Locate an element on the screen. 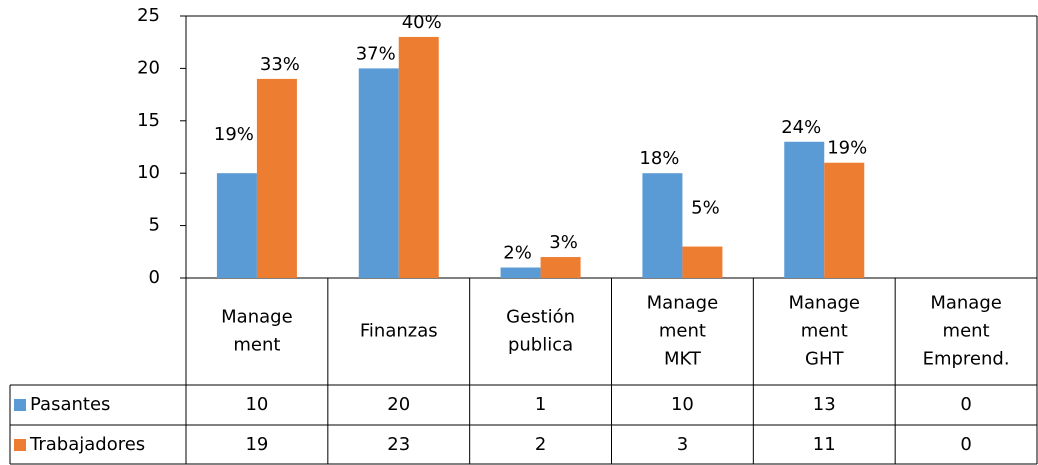 The height and width of the screenshot is (465, 1038). y-tick-label: 0 is located at coordinates (154, 277).